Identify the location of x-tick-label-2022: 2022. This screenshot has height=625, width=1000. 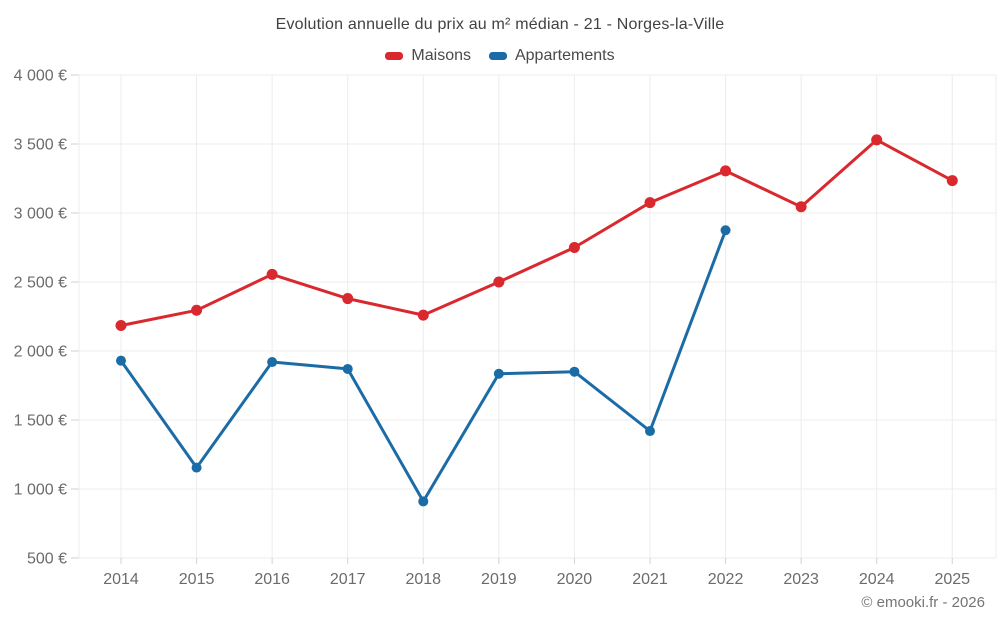
(726, 579).